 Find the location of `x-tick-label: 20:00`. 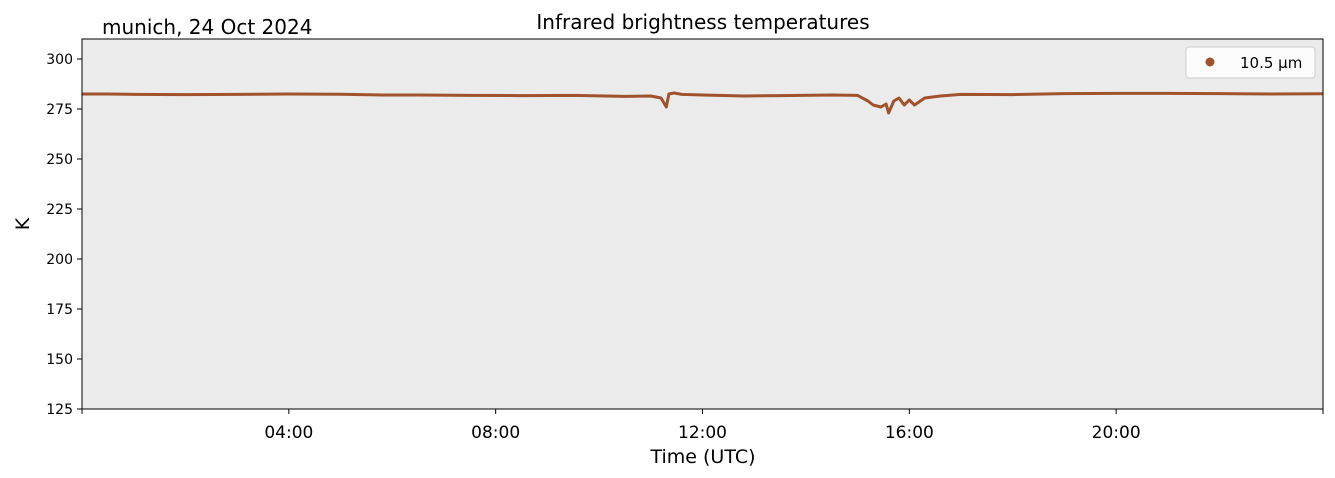

x-tick-label: 20:00 is located at coordinates (1116, 433).